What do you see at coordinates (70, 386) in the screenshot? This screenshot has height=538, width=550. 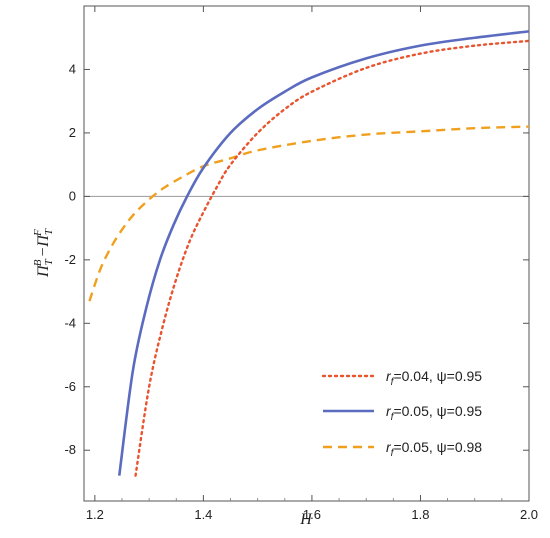 I see `y-tick-label: -6` at bounding box center [70, 386].